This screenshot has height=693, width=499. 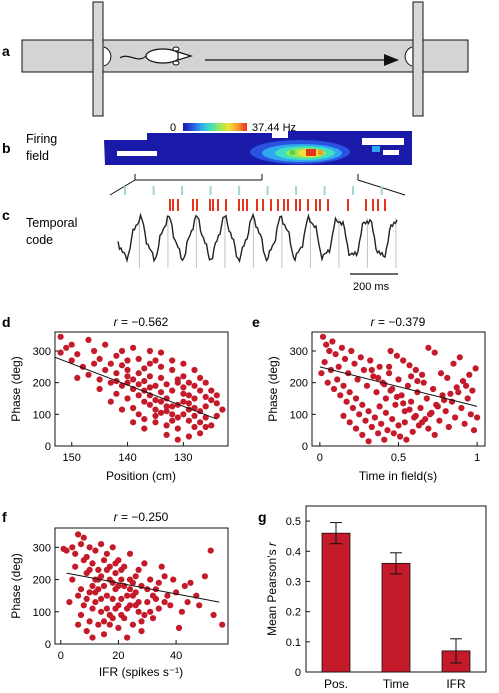 What do you see at coordinates (143, 322) in the screenshot?
I see `d-r-text: = −0.562` at bounding box center [143, 322].